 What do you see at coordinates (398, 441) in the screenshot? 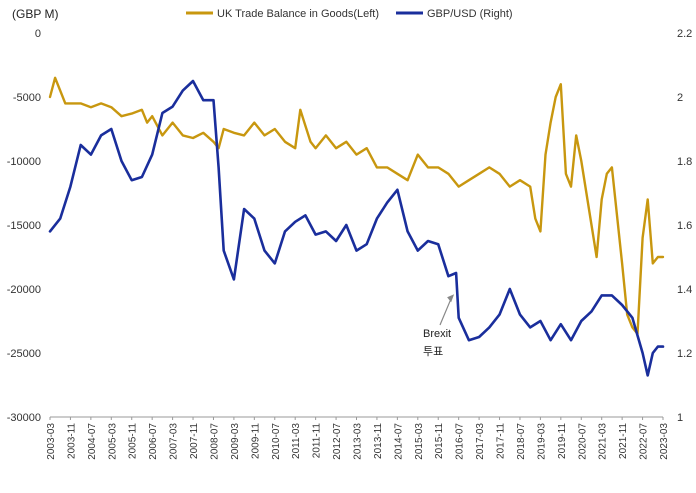
I see `x-tick-label: 2014-07` at bounding box center [398, 441].